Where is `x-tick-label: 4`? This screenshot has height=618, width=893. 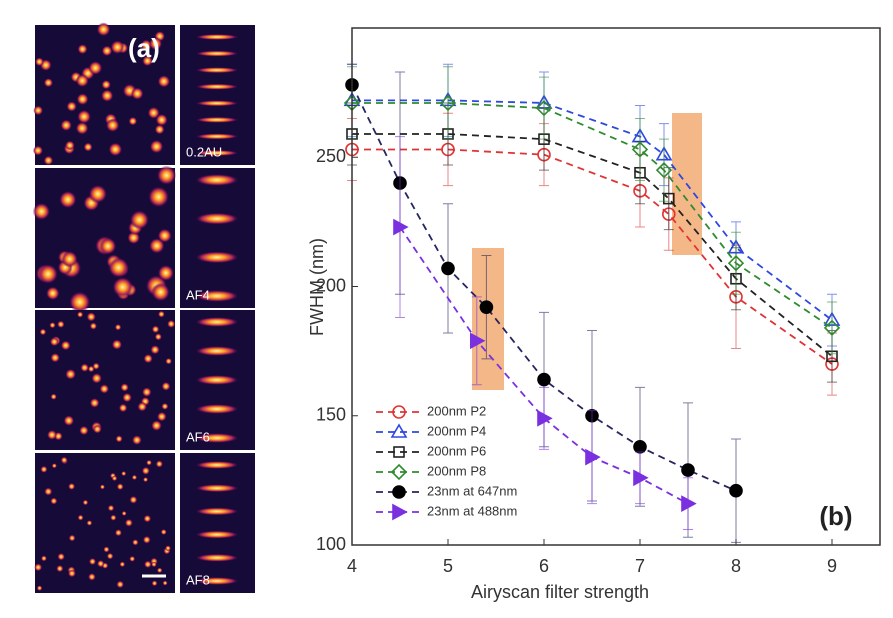 x-tick-label: 4 is located at coordinates (352, 566).